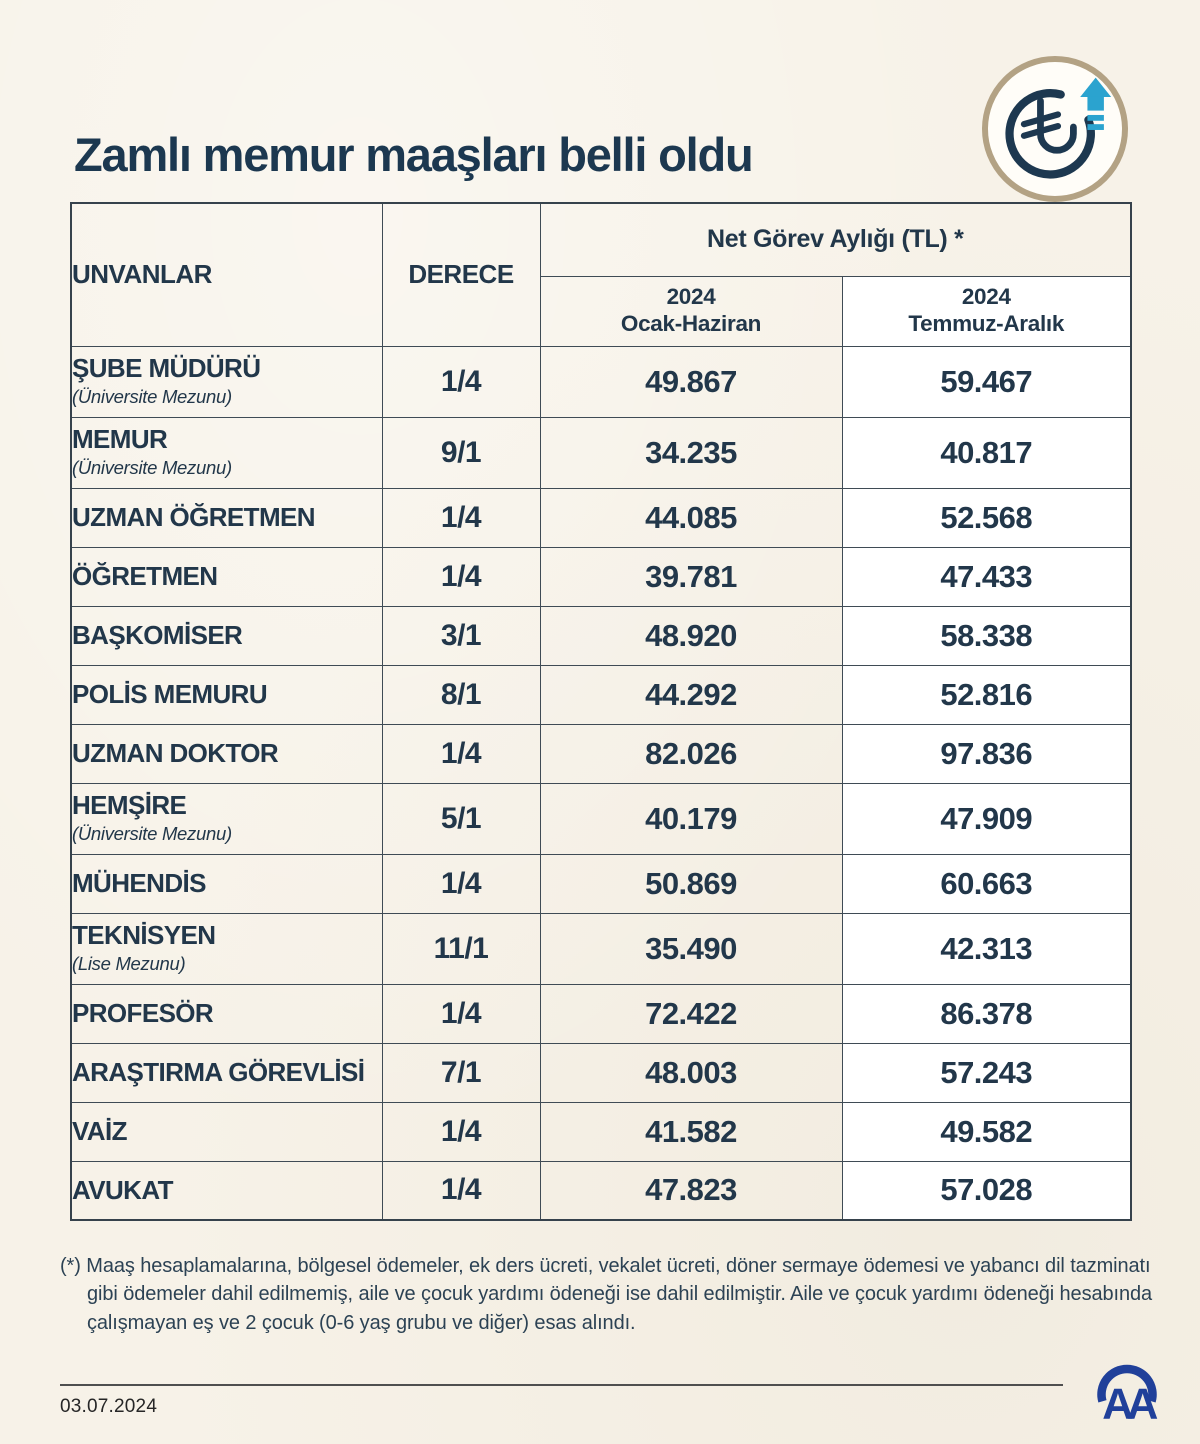  What do you see at coordinates (218, 1071) in the screenshot?
I see `row-title: ARAŞTIRMA GÖREVLİSİ` at bounding box center [218, 1071].